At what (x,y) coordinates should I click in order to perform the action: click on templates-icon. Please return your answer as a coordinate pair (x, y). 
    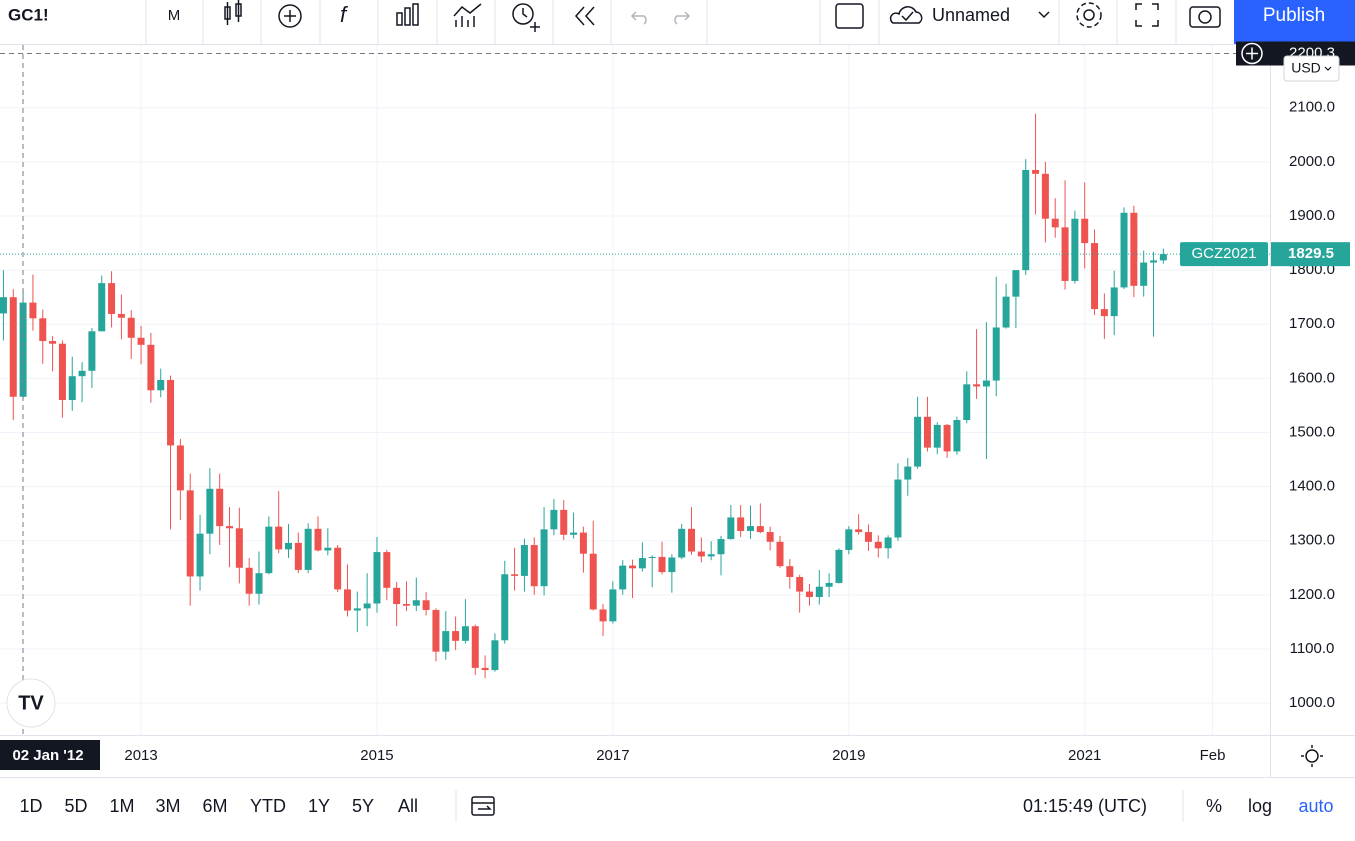
    Looking at the image, I should click on (467, 15).